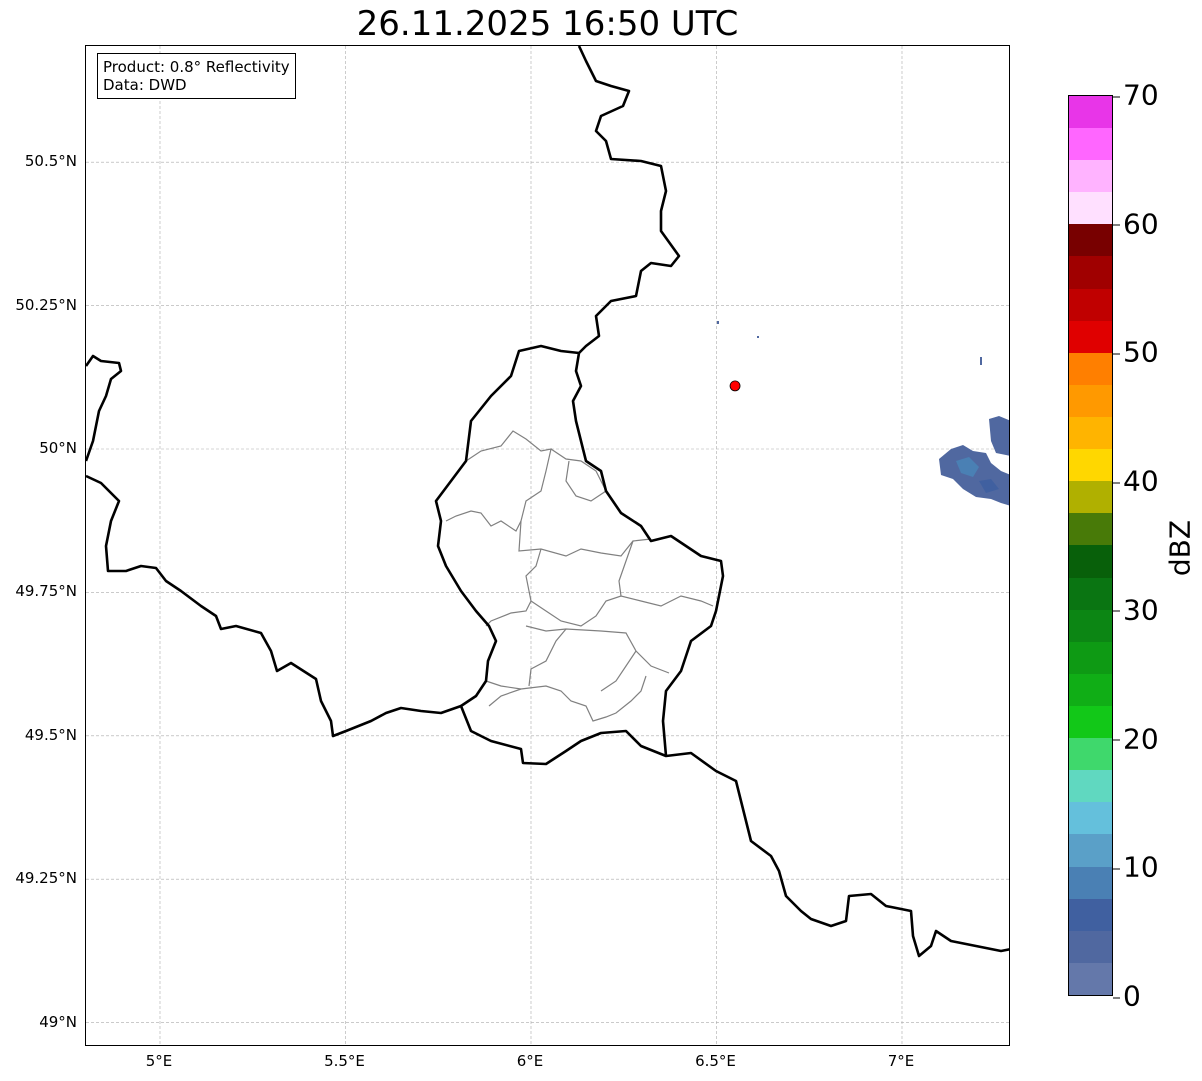 Image resolution: width=1202 pixels, height=1081 pixels. What do you see at coordinates (344, 1061) in the screenshot?
I see `lon-tick-label: 5.5°E` at bounding box center [344, 1061].